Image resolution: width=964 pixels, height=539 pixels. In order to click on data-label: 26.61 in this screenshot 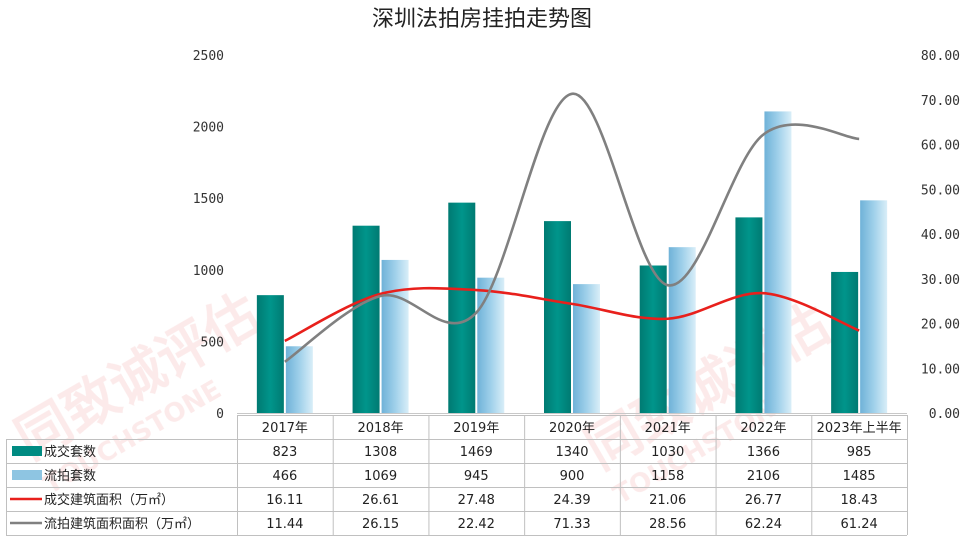, I will do `click(380, 500)`.